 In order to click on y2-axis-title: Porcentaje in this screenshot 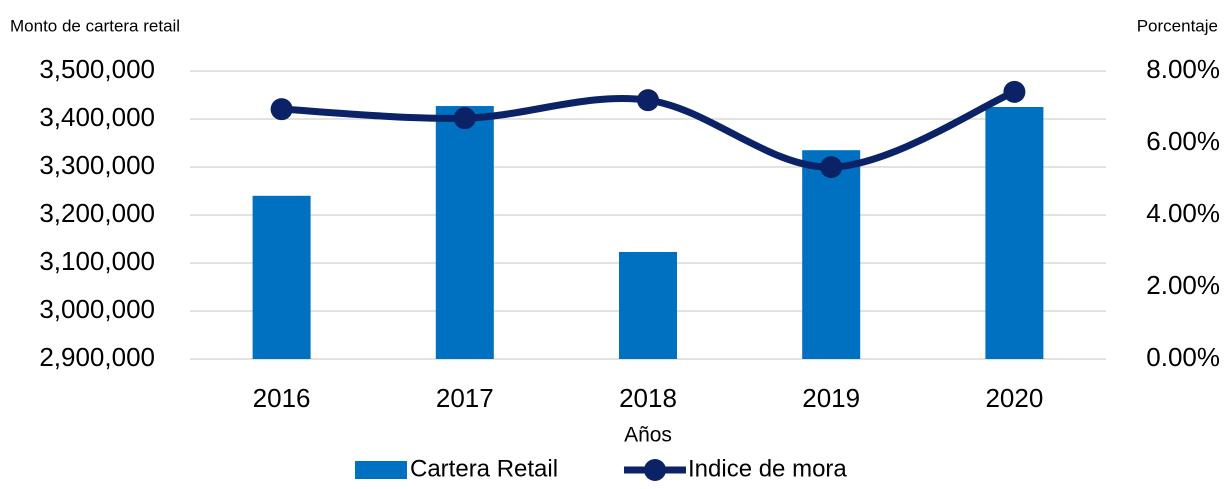, I will do `click(1177, 25)`.